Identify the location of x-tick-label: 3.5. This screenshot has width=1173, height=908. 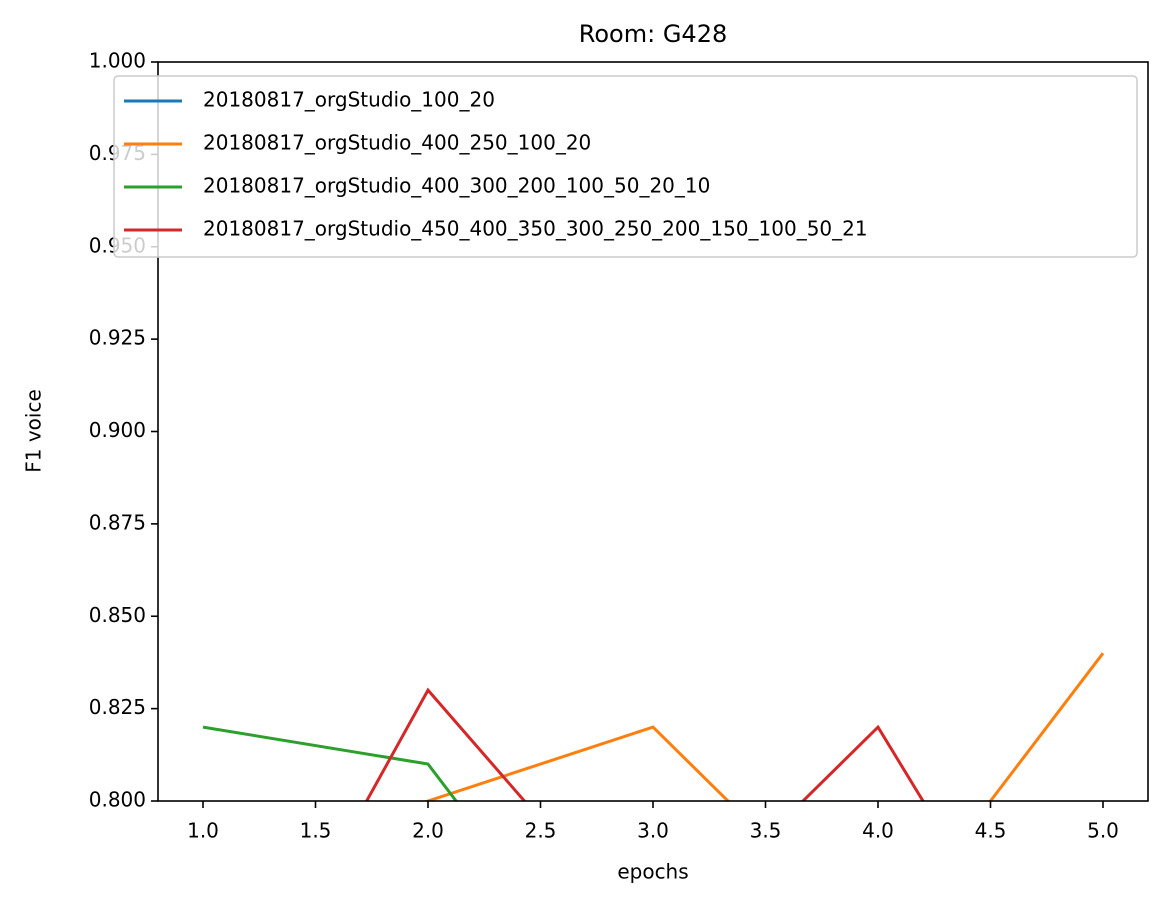
(766, 831).